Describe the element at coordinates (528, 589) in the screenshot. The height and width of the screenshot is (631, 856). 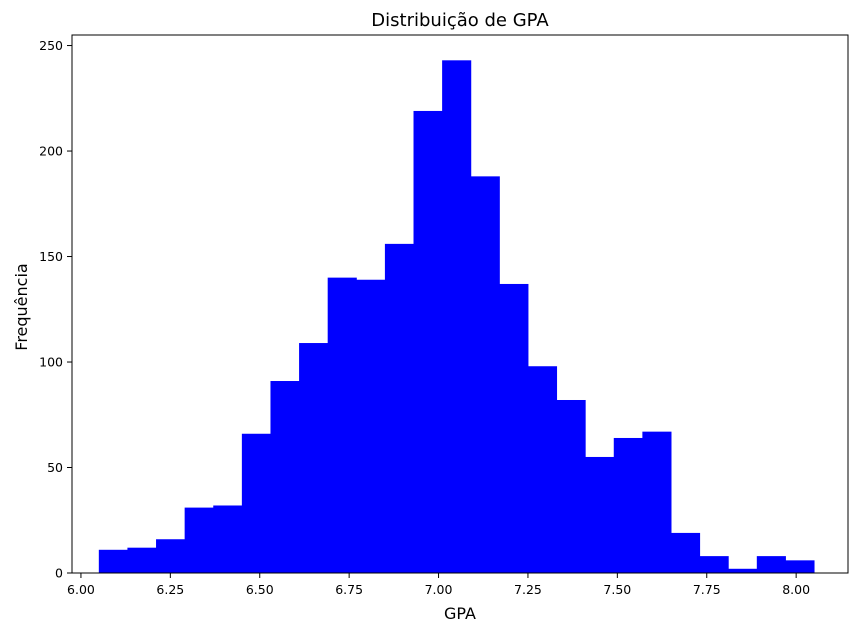
I see `x-tick-label: 7.25` at that location.